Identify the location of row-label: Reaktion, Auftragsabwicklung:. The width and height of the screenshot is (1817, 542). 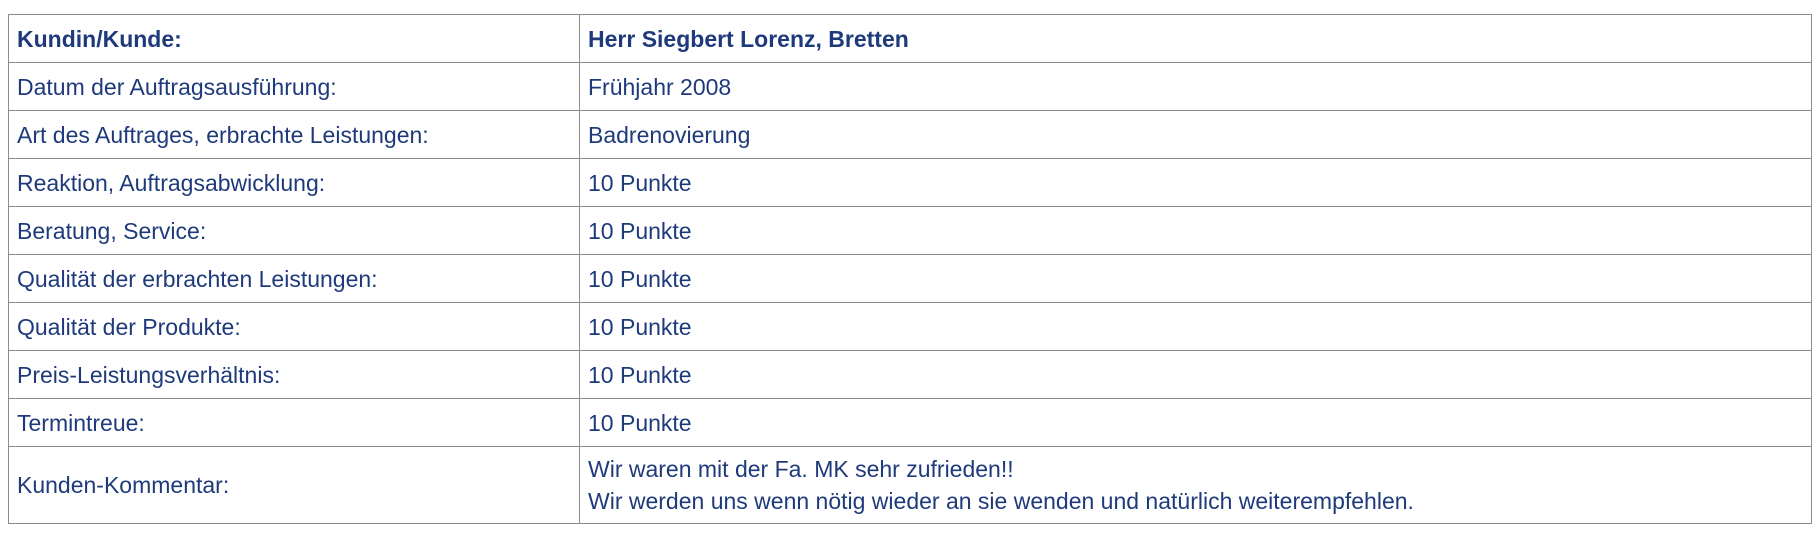
(294, 182).